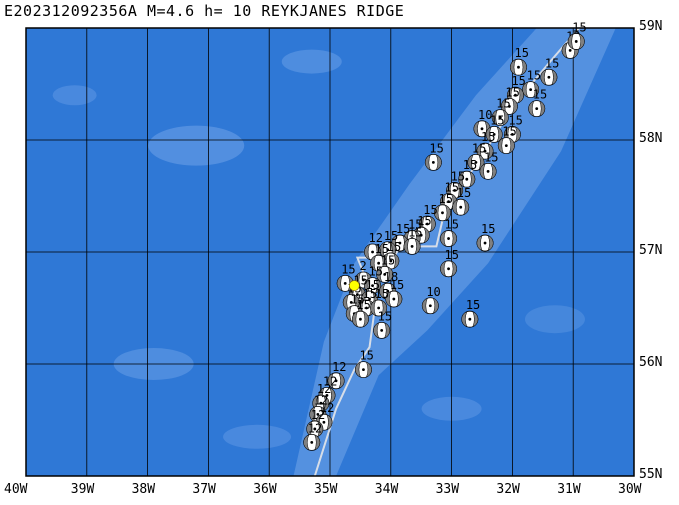 This screenshot has width=679, height=505. What do you see at coordinates (326, 489) in the screenshot?
I see `longitude-label: 35W` at bounding box center [326, 489].